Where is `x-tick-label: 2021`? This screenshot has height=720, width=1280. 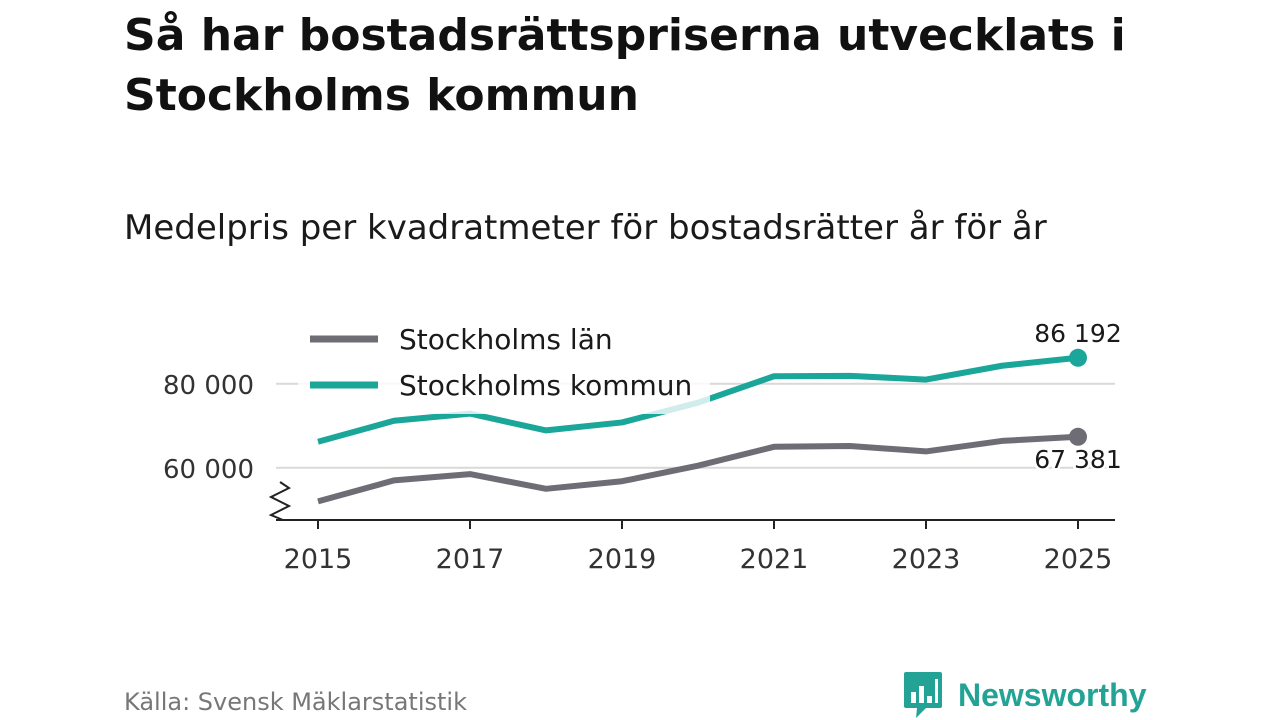
x-tick-label: 2021 is located at coordinates (774, 559).